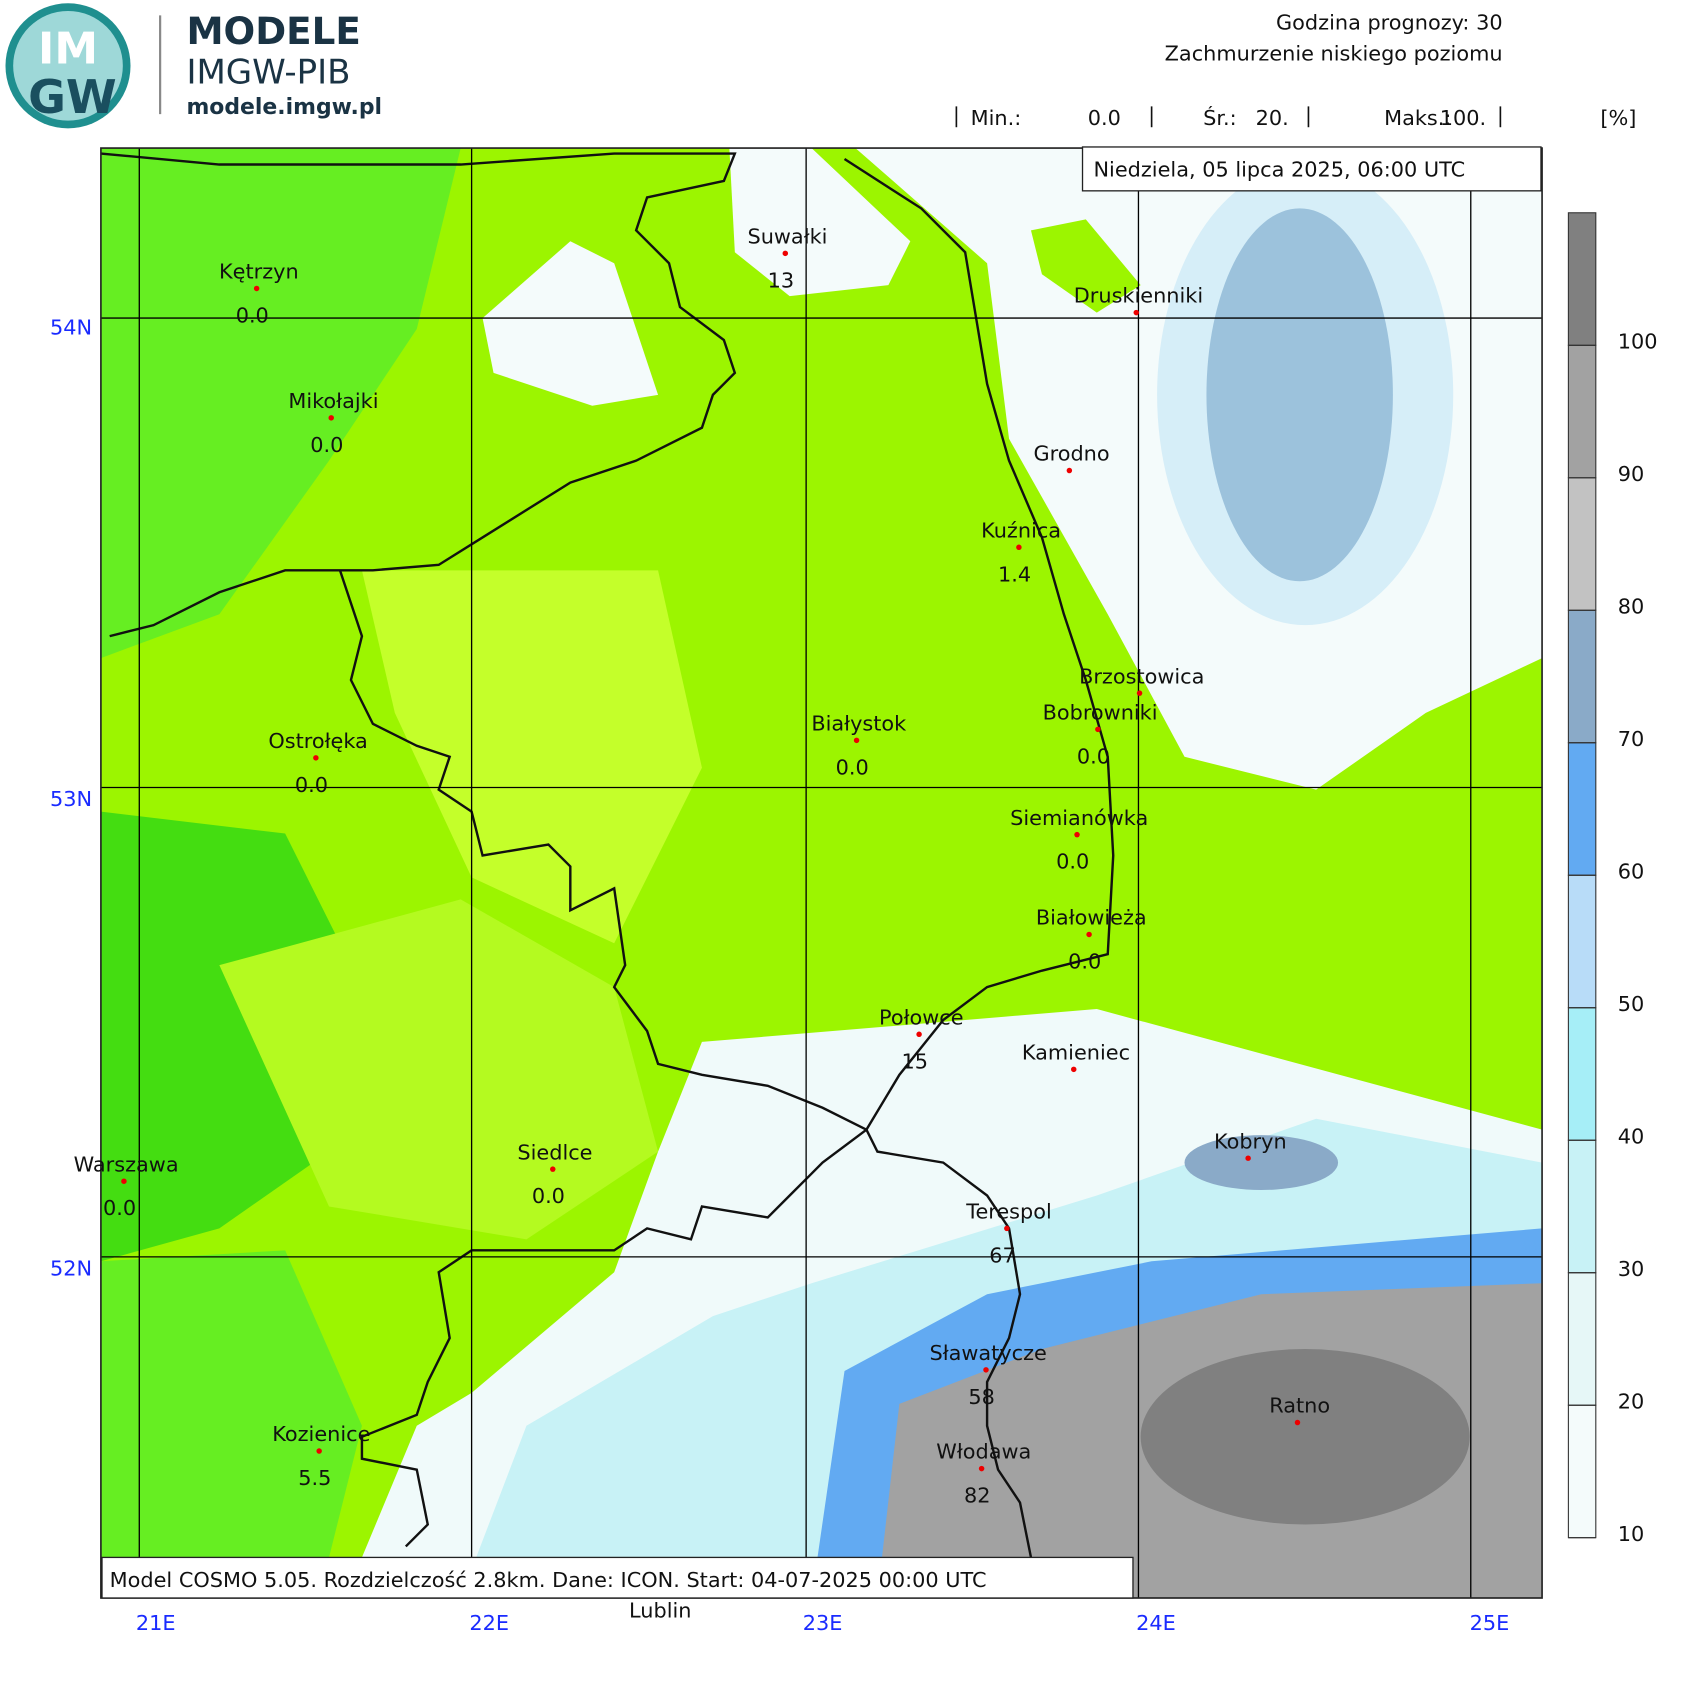  Describe the element at coordinates (71, 799) in the screenshot. I see `lat-label: 53N` at that location.